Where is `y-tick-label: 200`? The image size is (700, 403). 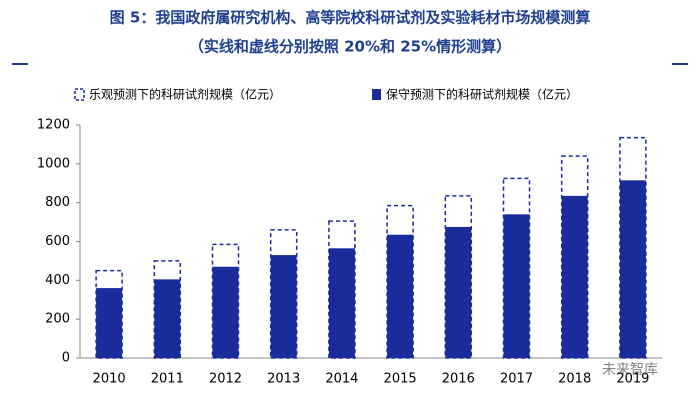
y-tick-label: 200 is located at coordinates (57, 319).